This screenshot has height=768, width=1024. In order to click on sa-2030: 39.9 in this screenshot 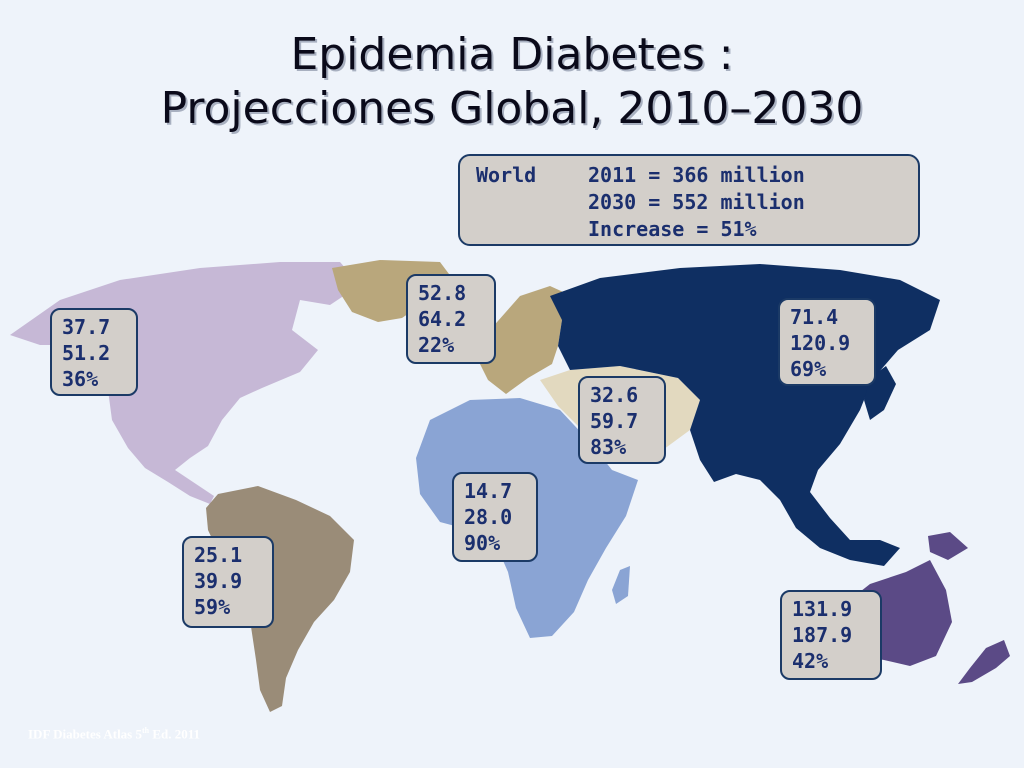, I will do `click(218, 581)`.